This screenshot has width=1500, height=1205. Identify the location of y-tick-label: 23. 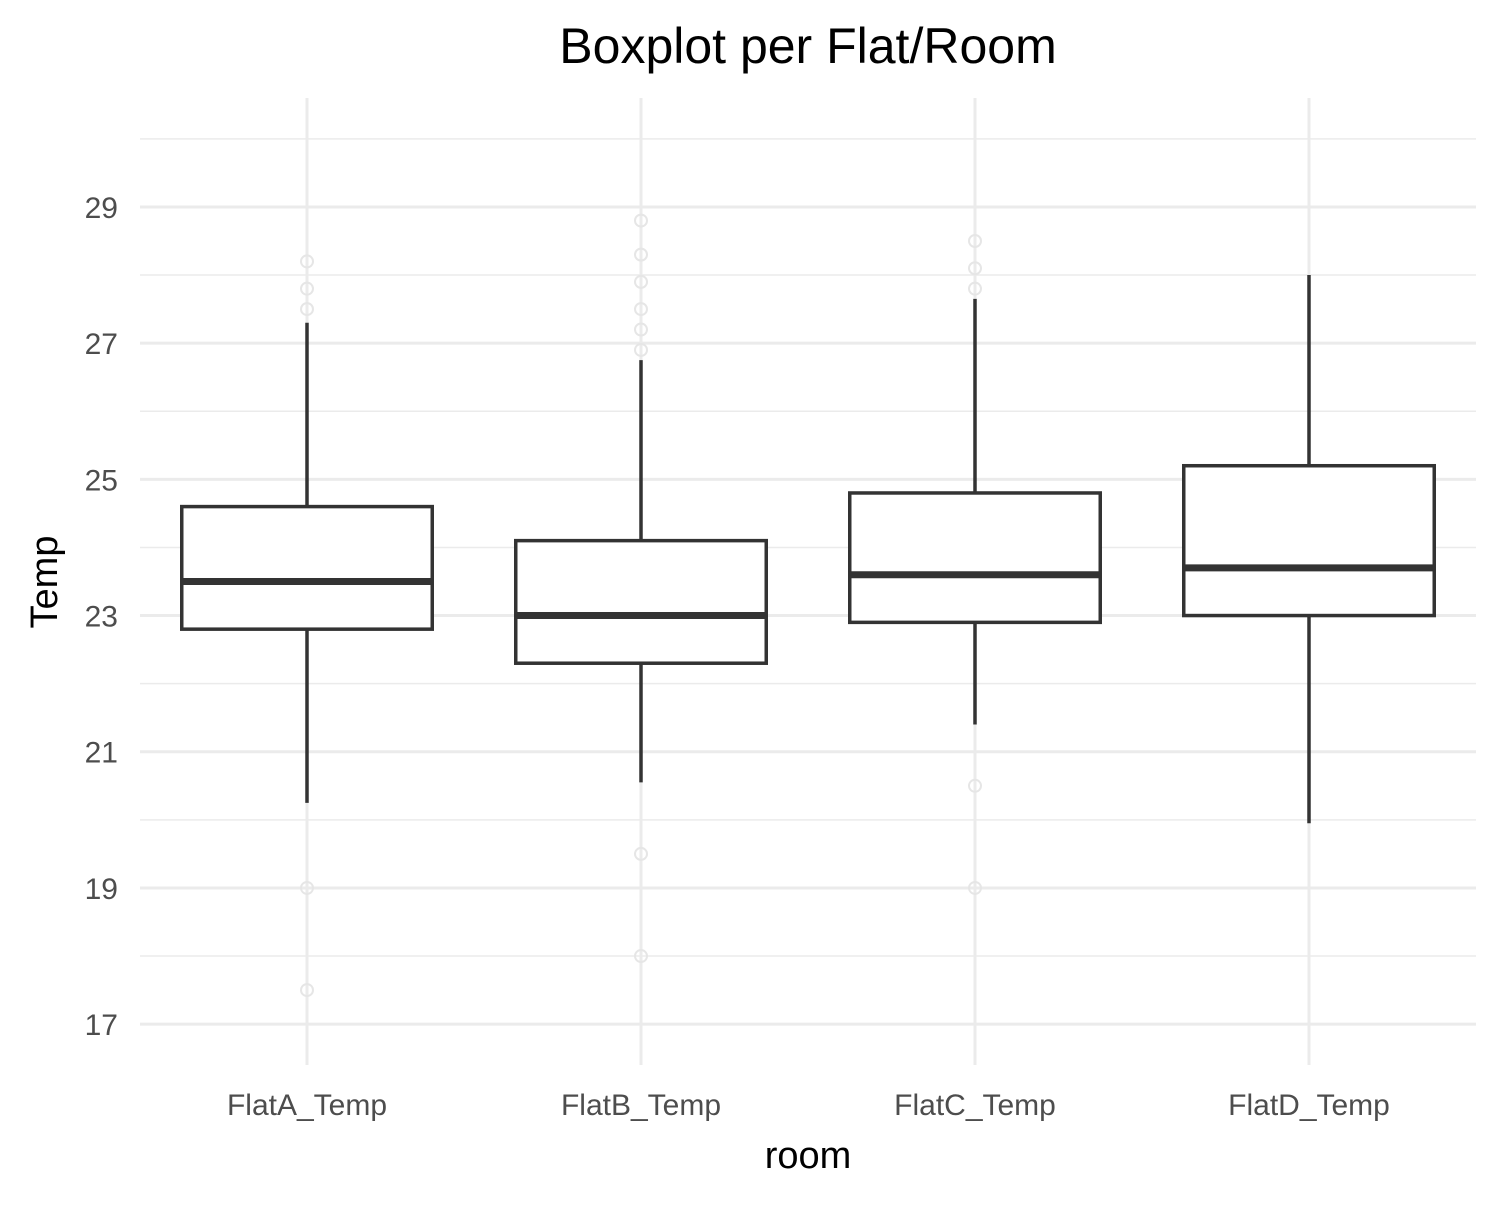
(101, 617).